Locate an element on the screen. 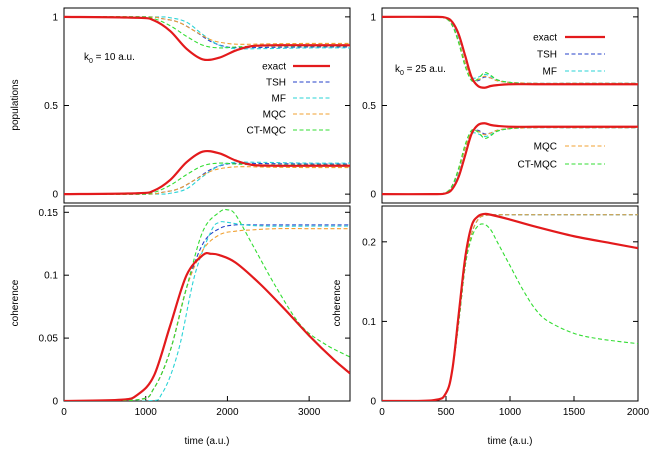 The height and width of the screenshot is (453, 661). left-populations-legend: exact TSH MF MQC CT-MQC is located at coordinates (288, 99).